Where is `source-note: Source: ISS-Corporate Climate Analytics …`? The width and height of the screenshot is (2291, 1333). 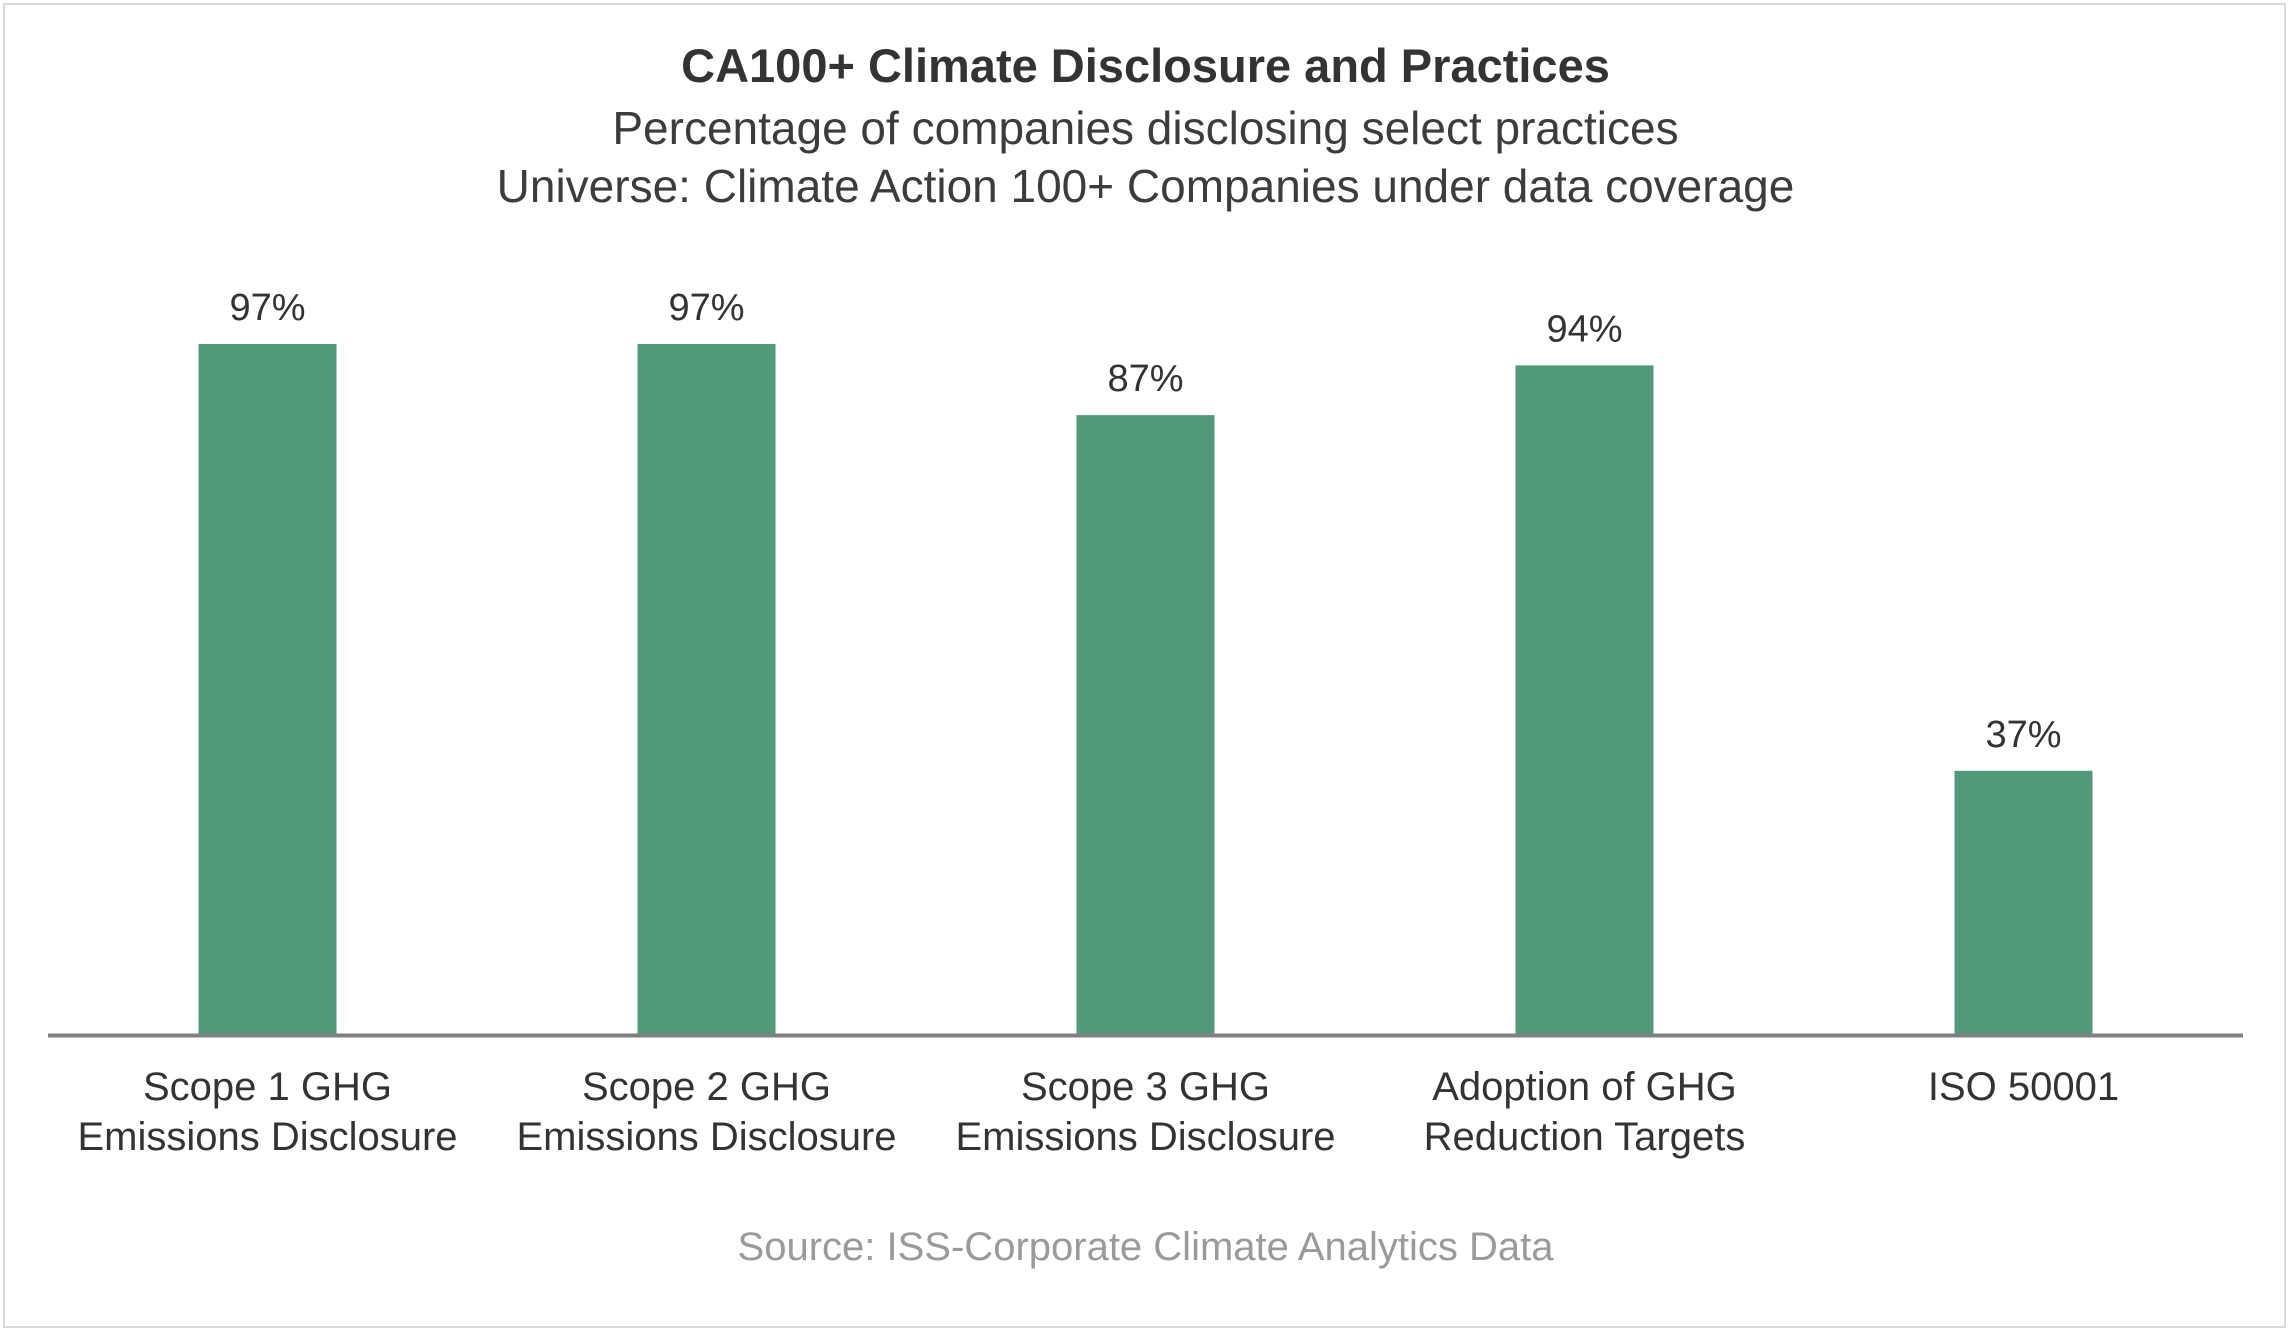 source-note: Source: ISS-Corporate Climate Analytics … is located at coordinates (1145, 1247).